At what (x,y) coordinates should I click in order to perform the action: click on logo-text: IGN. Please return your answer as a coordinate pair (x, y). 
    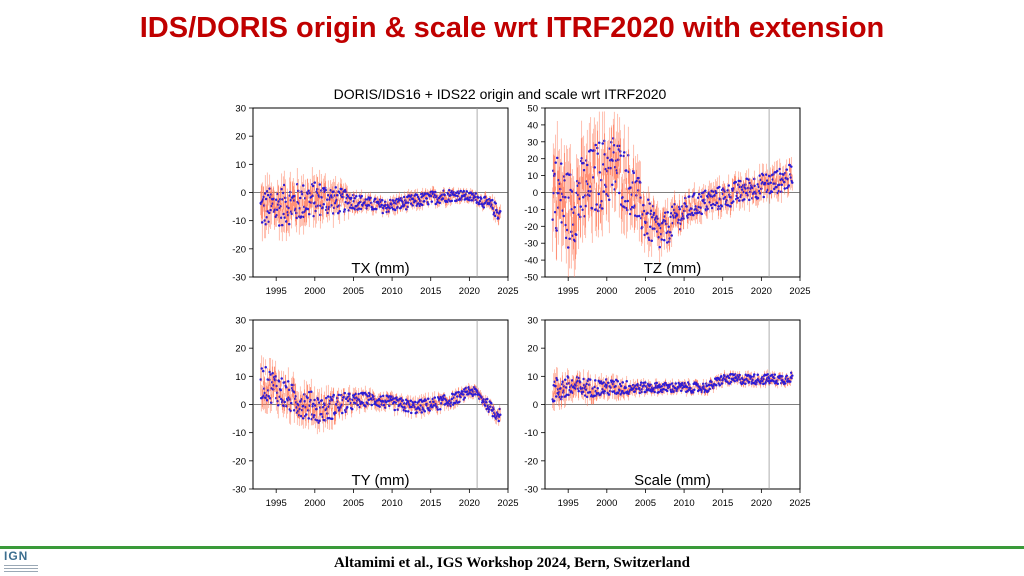
    Looking at the image, I should click on (16, 556).